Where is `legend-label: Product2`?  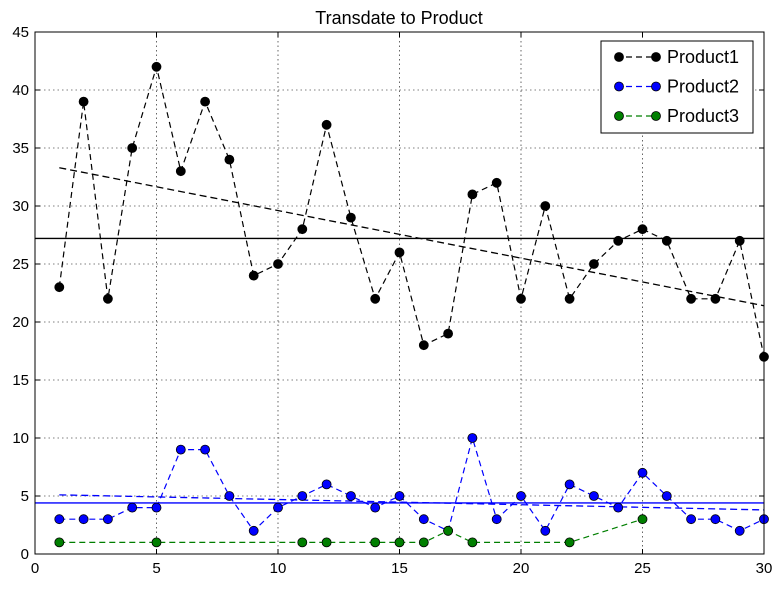
legend-label: Product2 is located at coordinates (703, 87).